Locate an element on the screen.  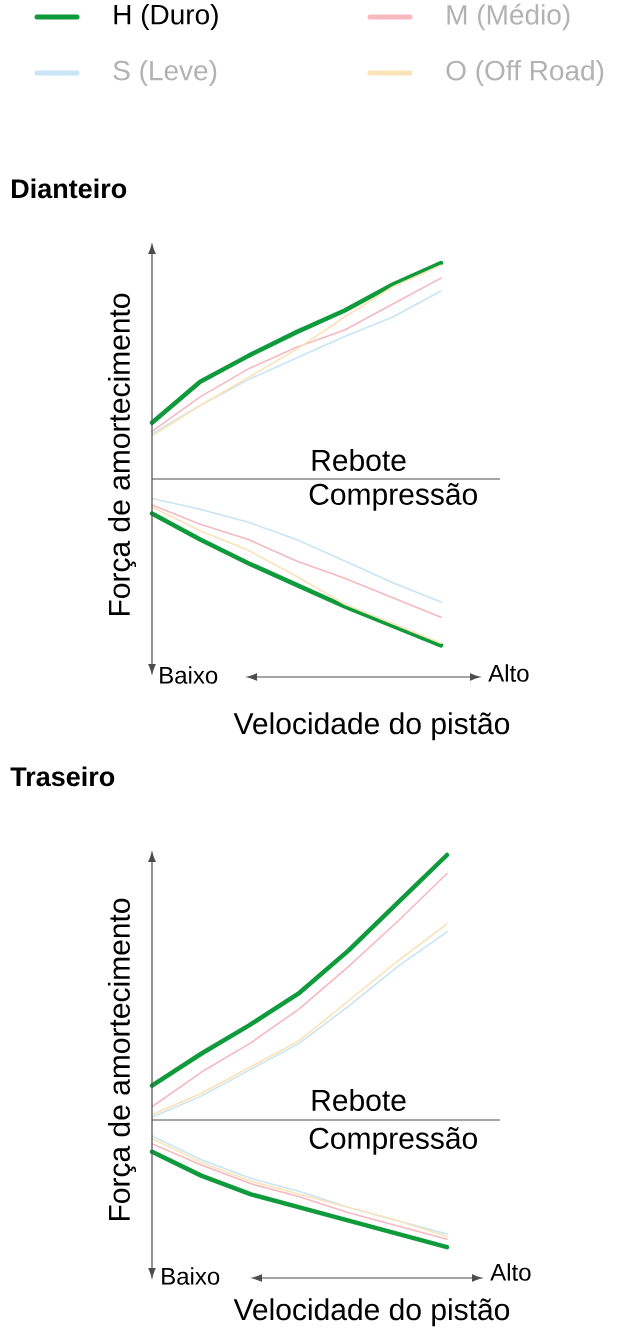
legend-label: M (Médio) is located at coordinates (508, 17).